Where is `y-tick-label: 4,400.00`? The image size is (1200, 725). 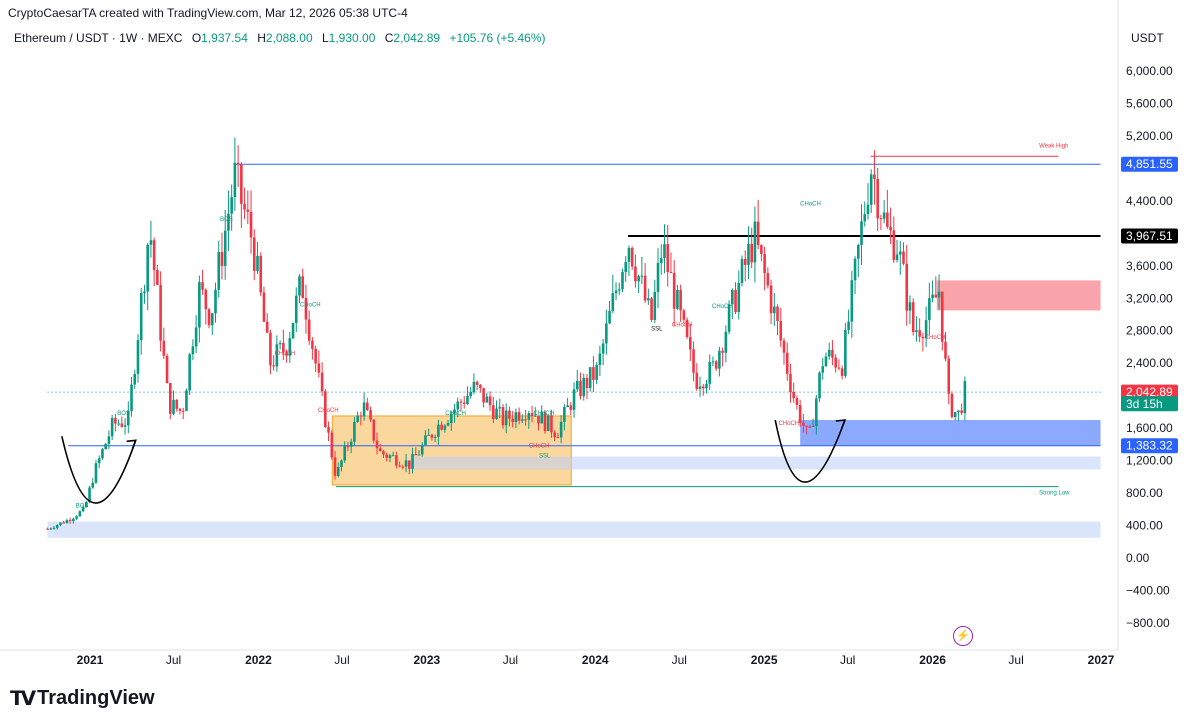 y-tick-label: 4,400.00 is located at coordinates (1149, 201).